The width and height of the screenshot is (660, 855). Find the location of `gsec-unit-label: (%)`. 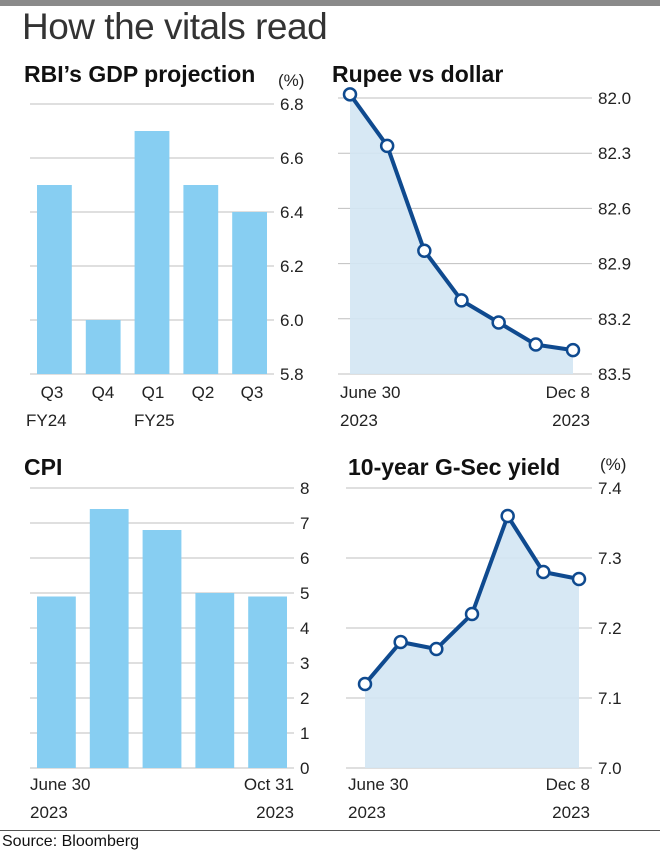

gsec-unit-label: (%) is located at coordinates (613, 464).